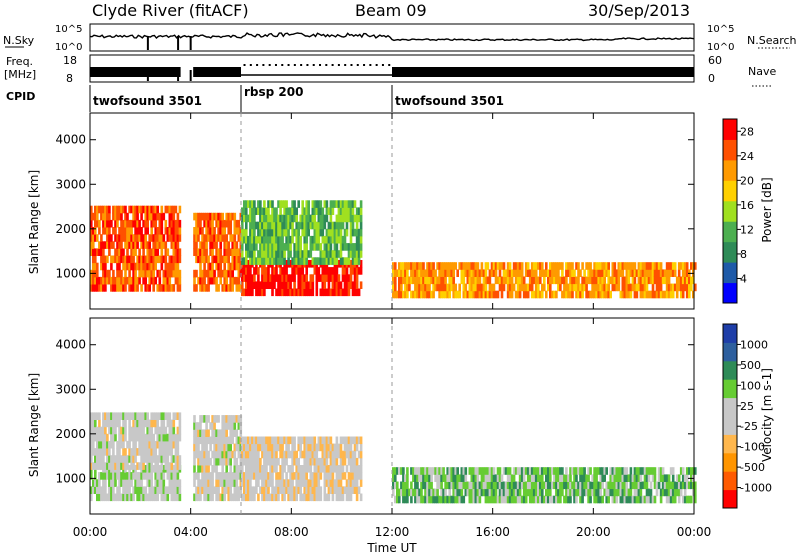  What do you see at coordinates (70, 184) in the screenshot?
I see `power-ytick-label: 3000` at bounding box center [70, 184].